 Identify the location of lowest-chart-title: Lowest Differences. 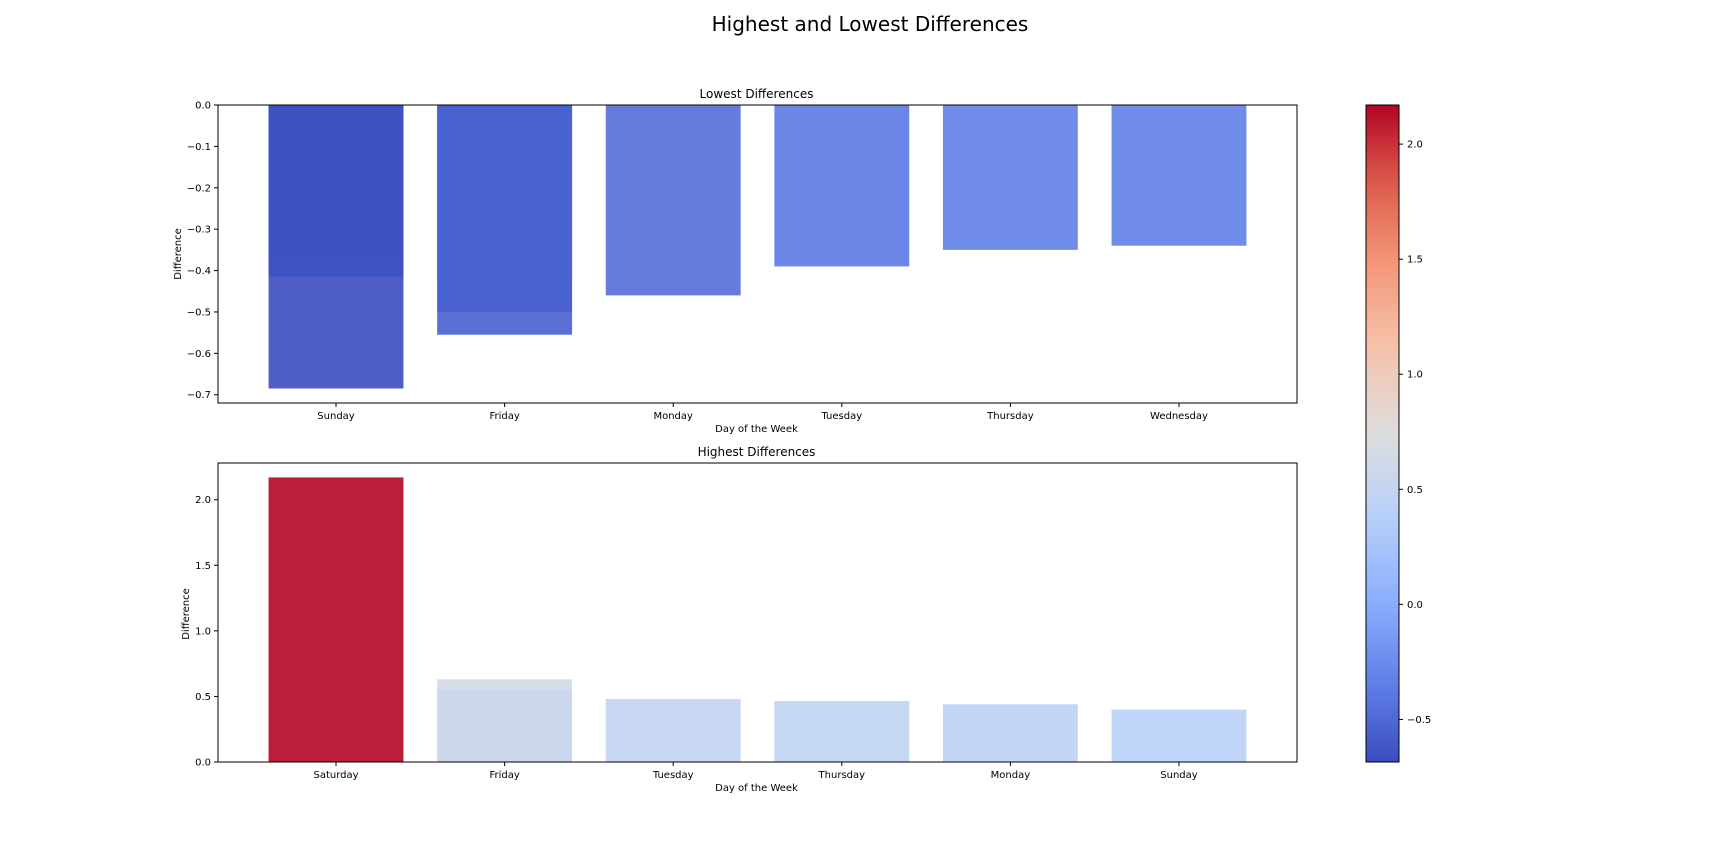
(757, 94).